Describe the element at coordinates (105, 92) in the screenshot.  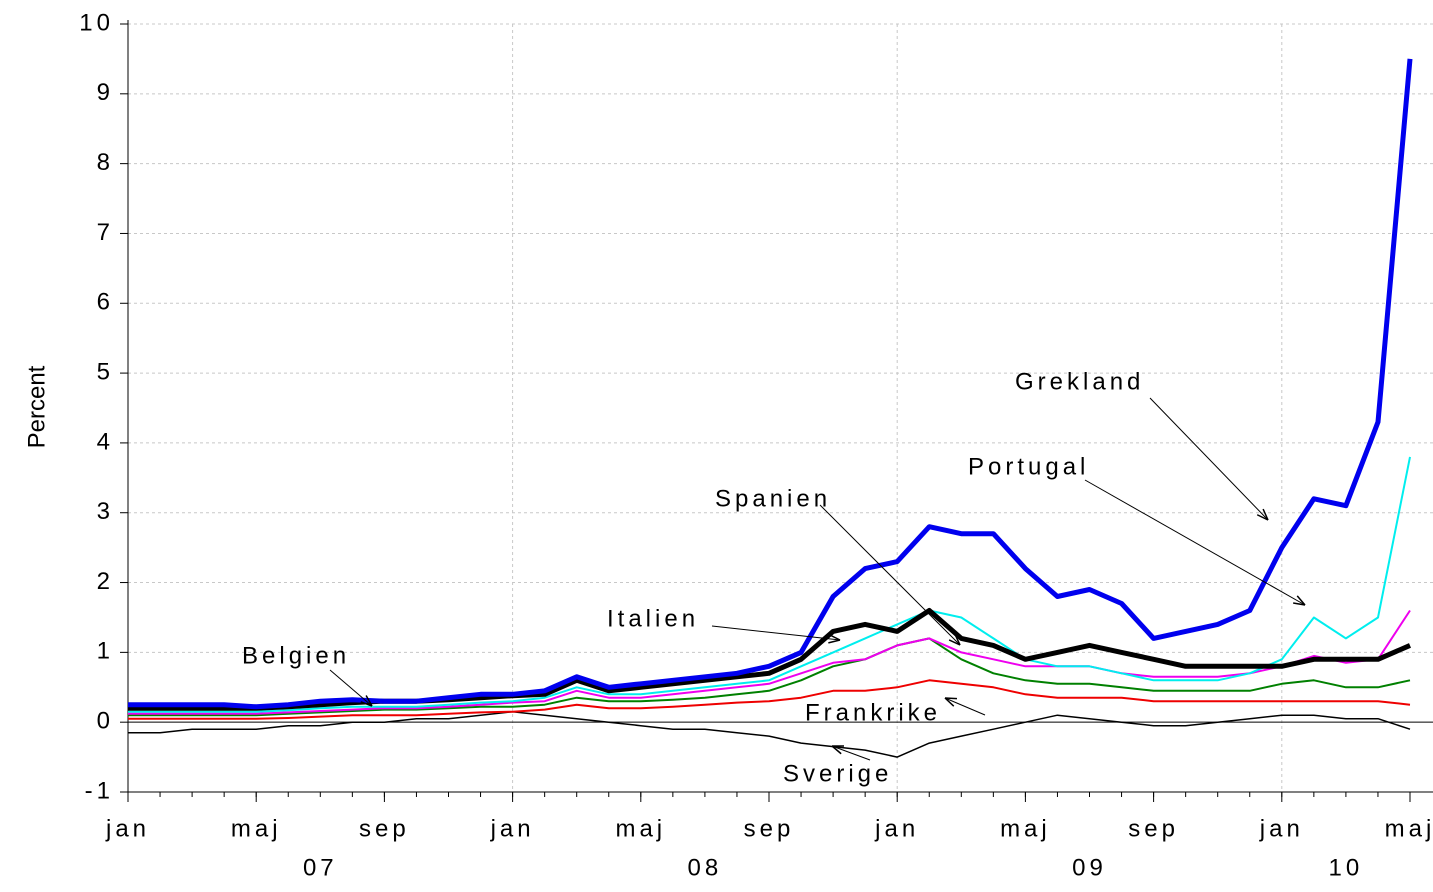
I see `y-tick-label: 9` at that location.